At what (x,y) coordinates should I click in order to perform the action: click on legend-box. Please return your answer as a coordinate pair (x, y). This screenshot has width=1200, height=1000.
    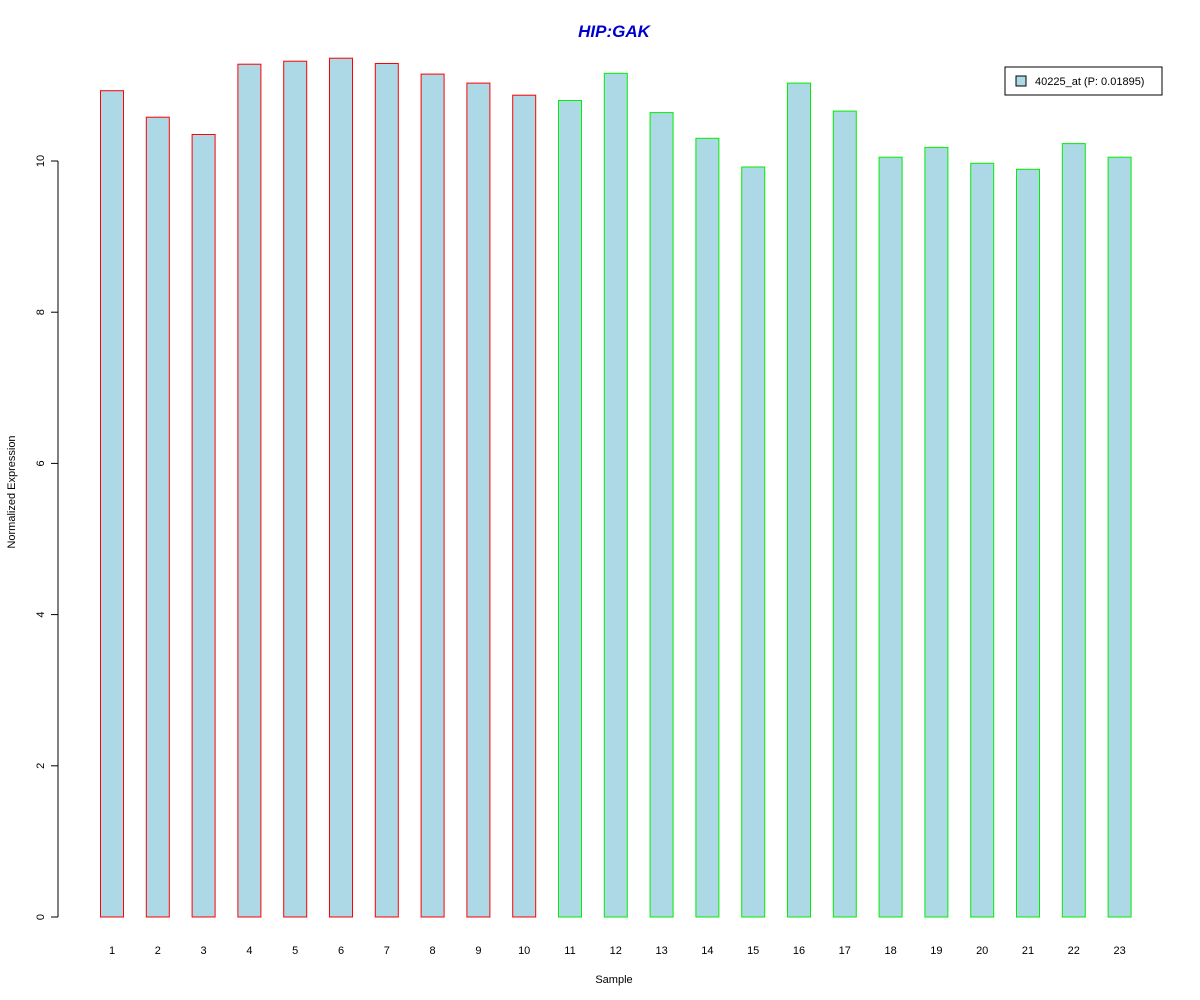
    Looking at the image, I should click on (1083, 81).